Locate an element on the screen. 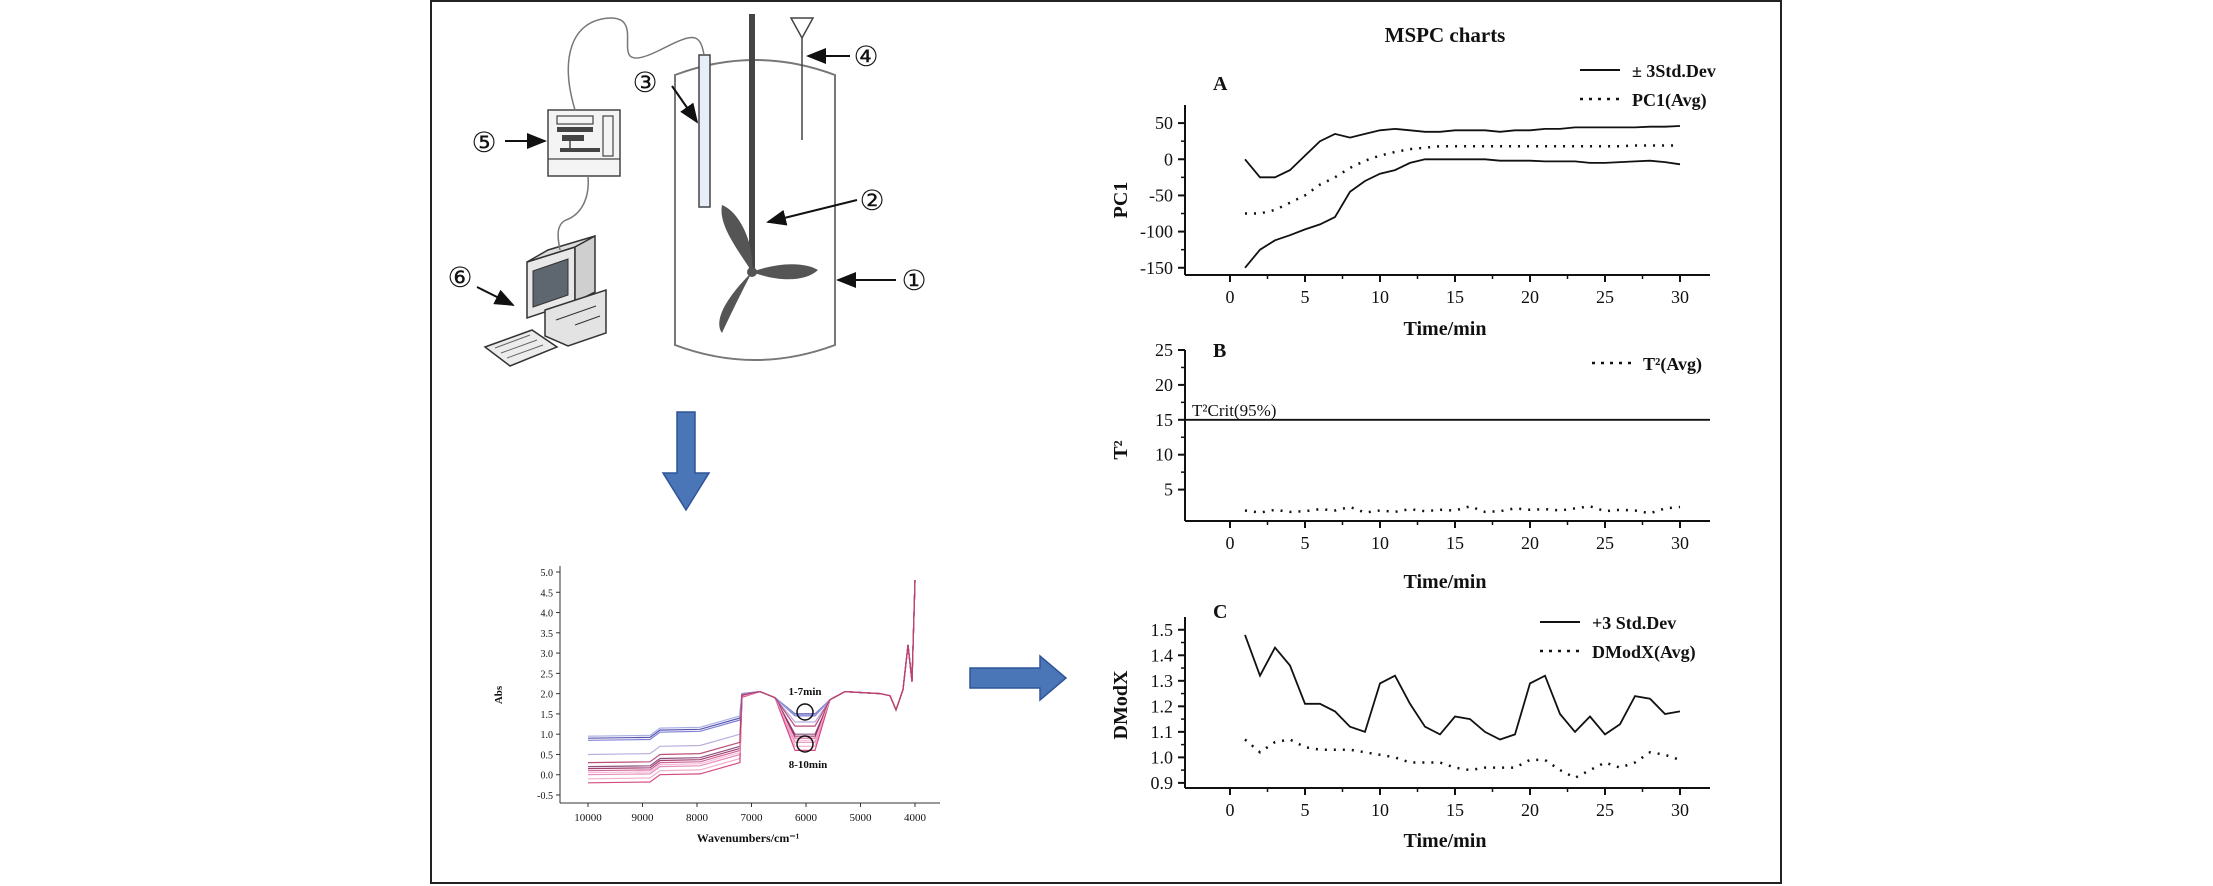  panel-b-letter: B is located at coordinates (1219, 351).